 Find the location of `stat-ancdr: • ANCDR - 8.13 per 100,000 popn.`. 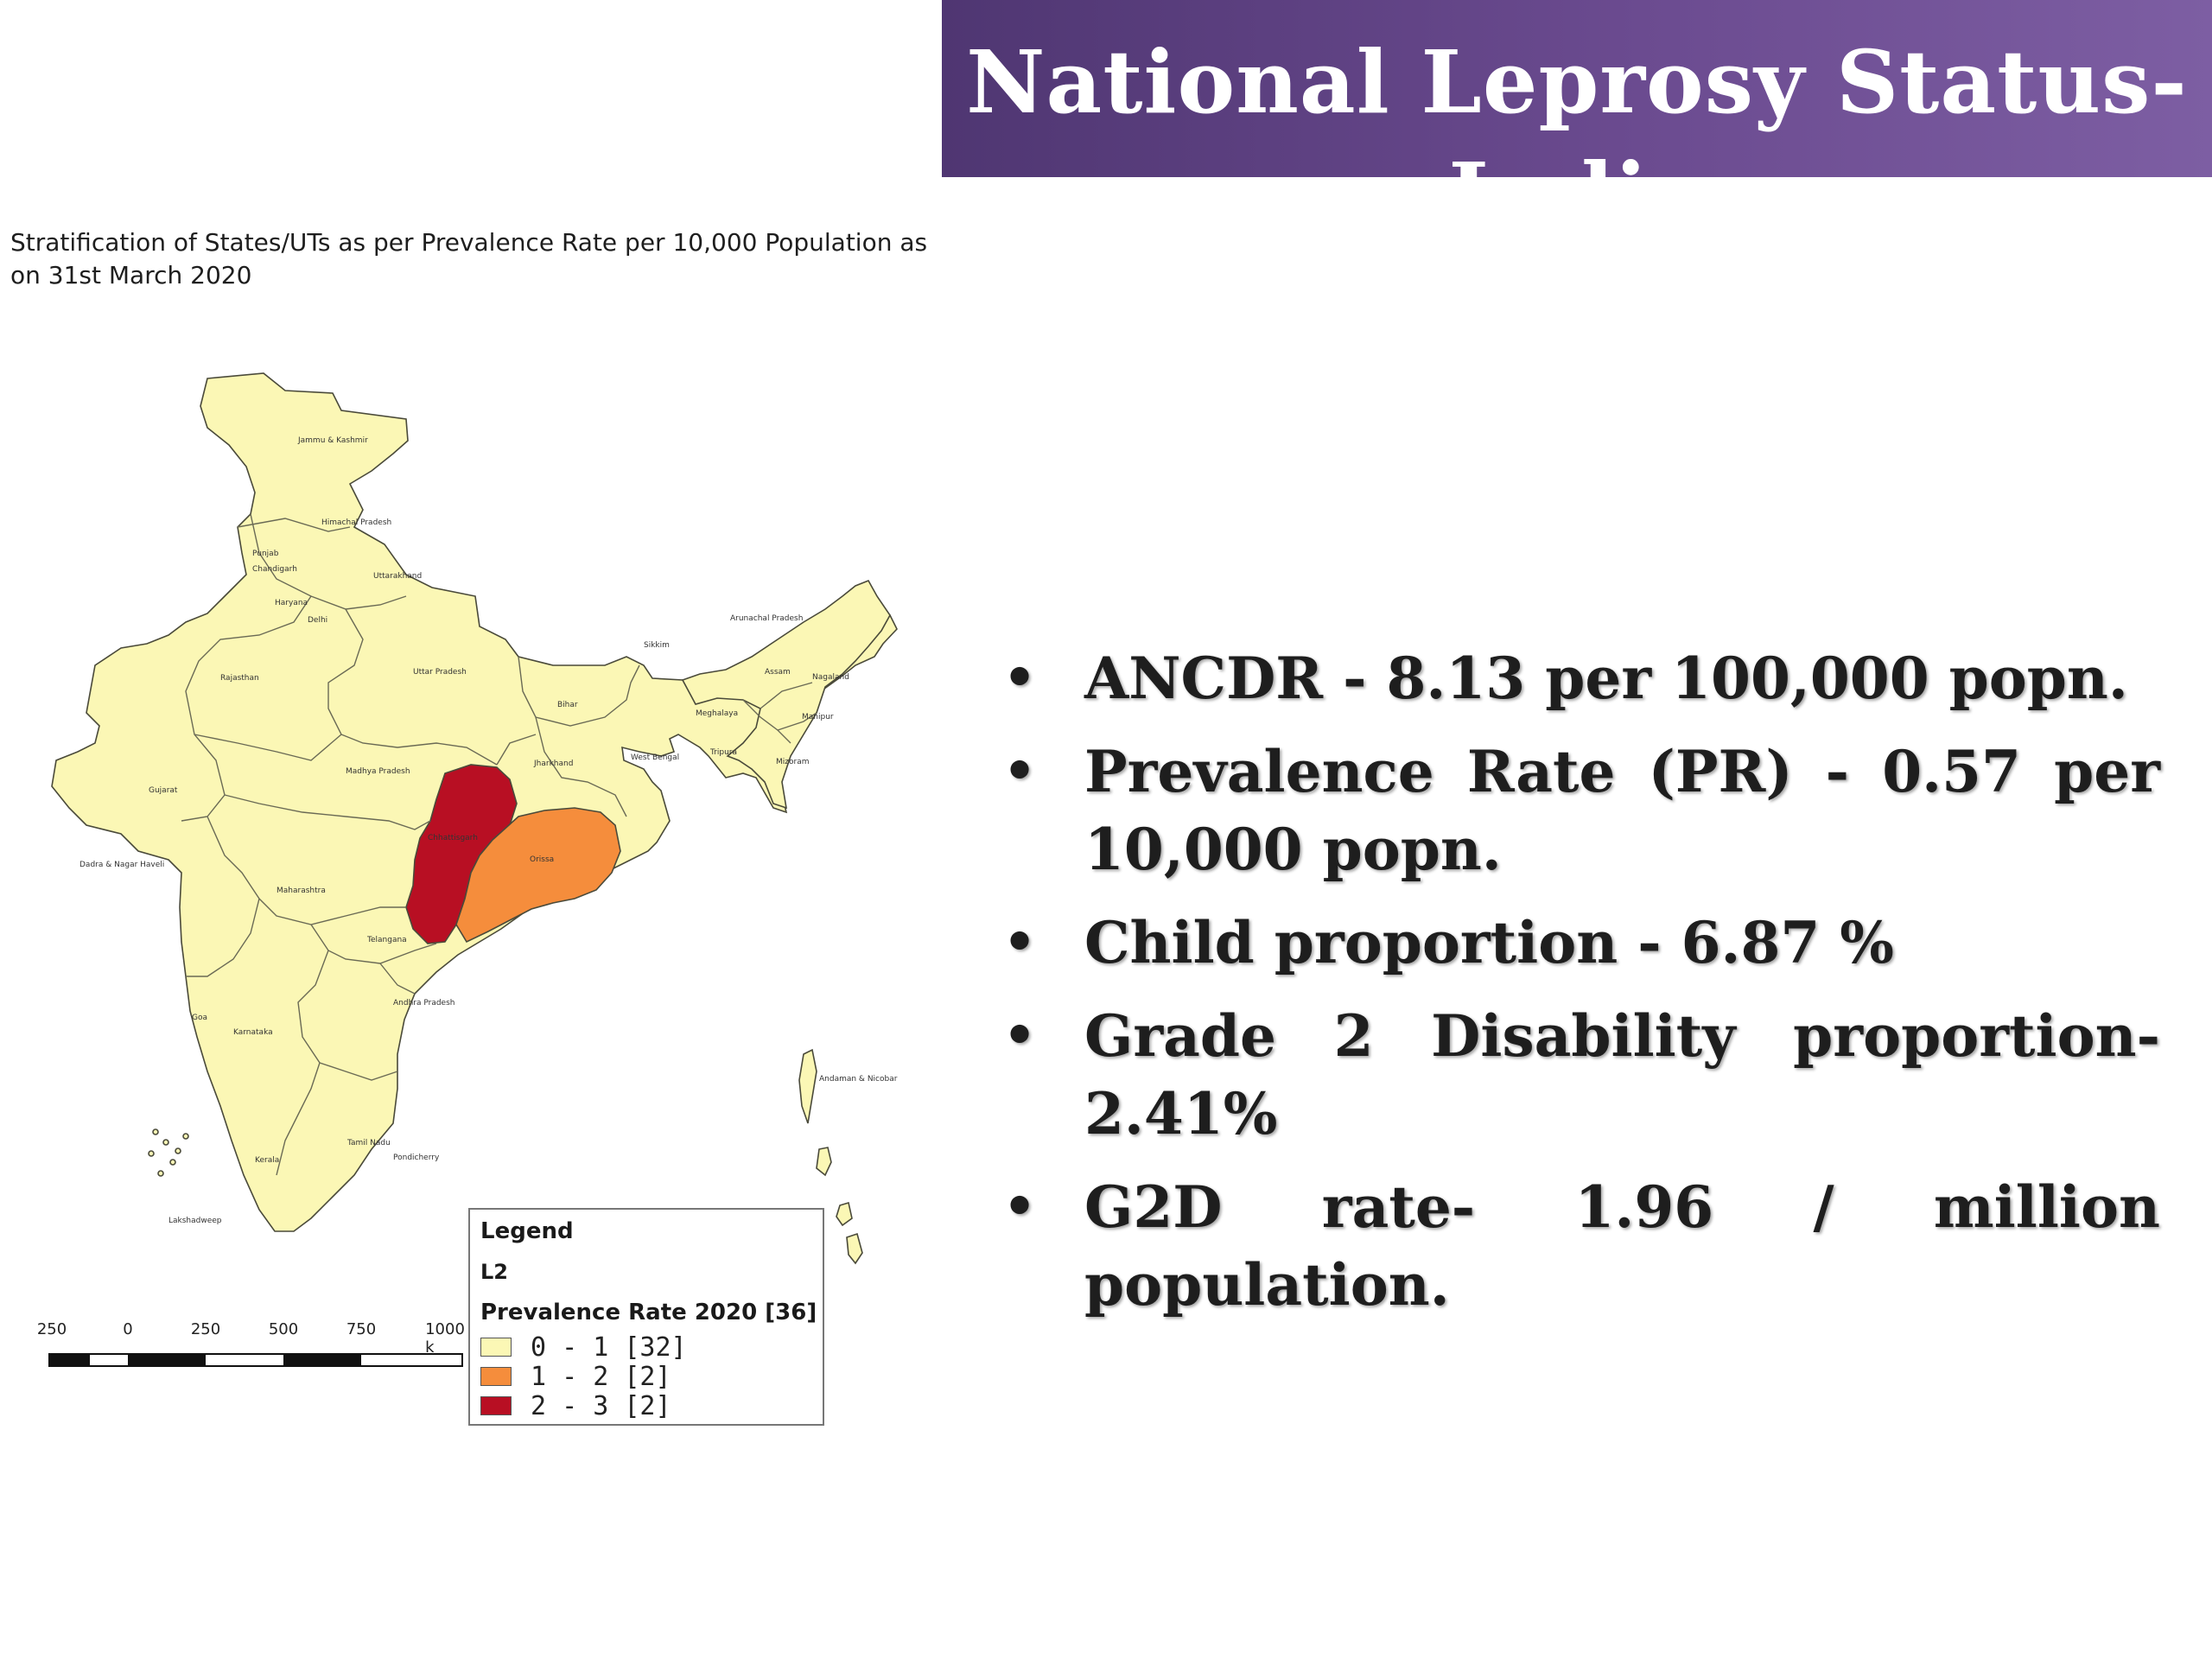

stat-ancdr: • ANCDR - 8.13 per 100,000 popn. is located at coordinates (1577, 678).